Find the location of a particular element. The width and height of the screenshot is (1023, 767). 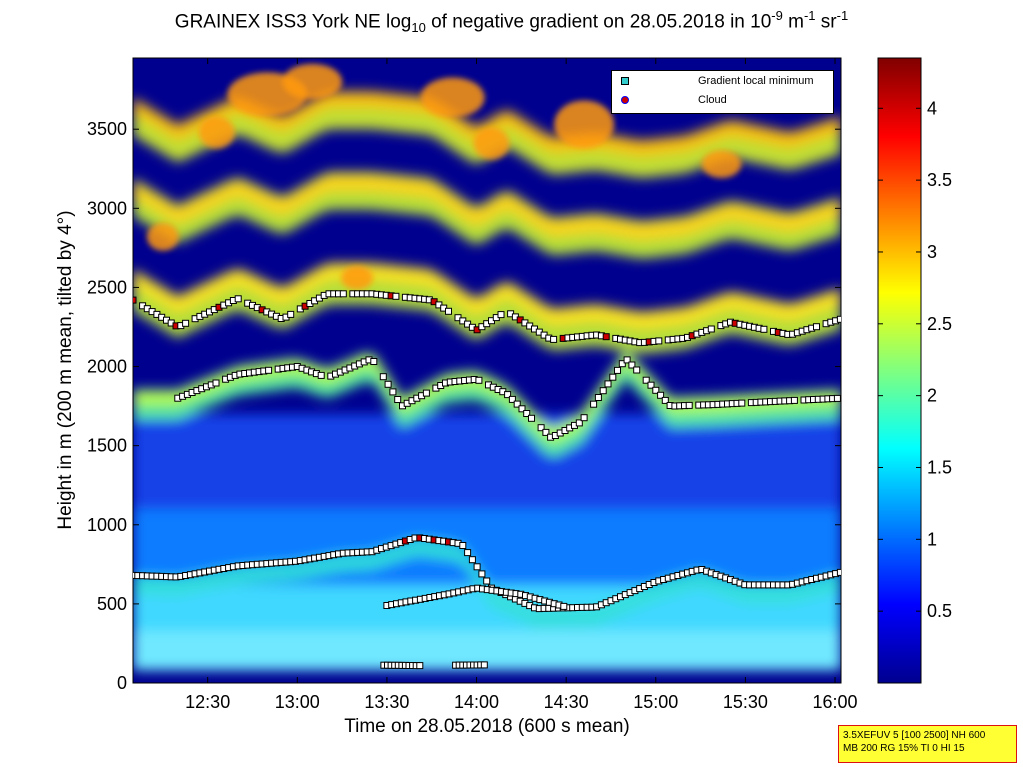

x-tick-label-5: 15:00 is located at coordinates (655, 702).